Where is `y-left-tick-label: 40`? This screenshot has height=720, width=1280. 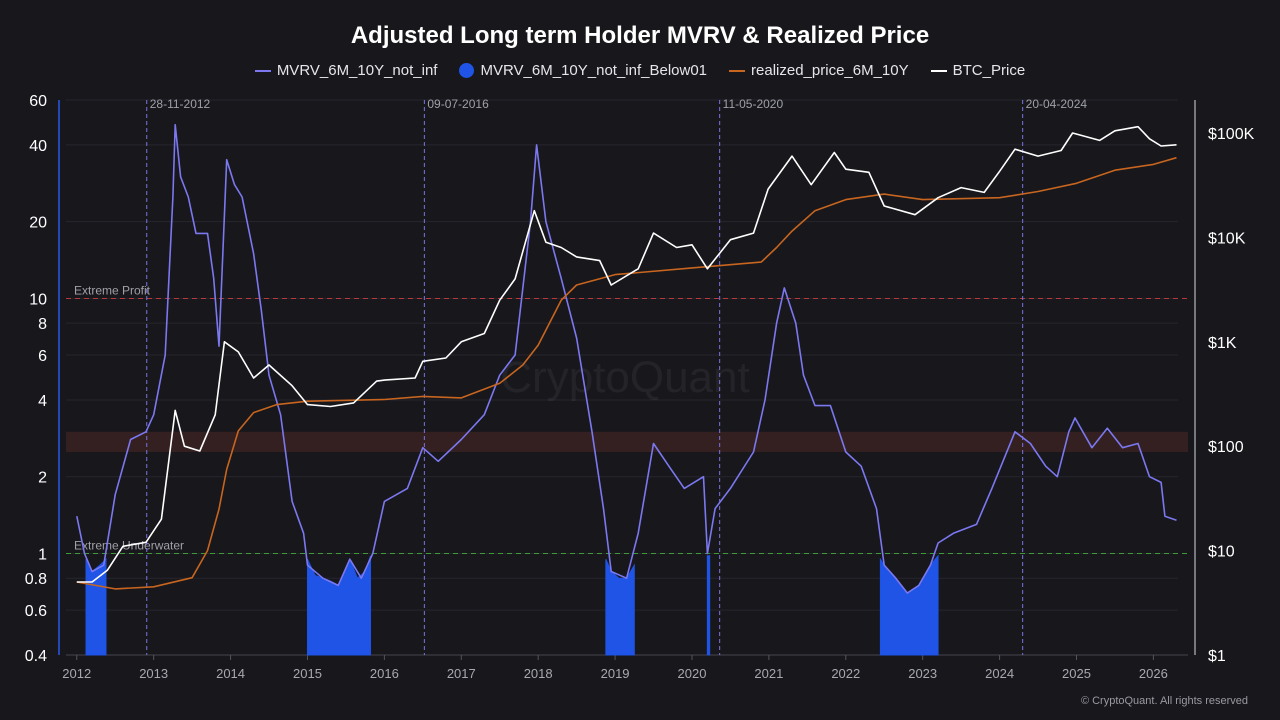 y-left-tick-label: 40 is located at coordinates (38, 146).